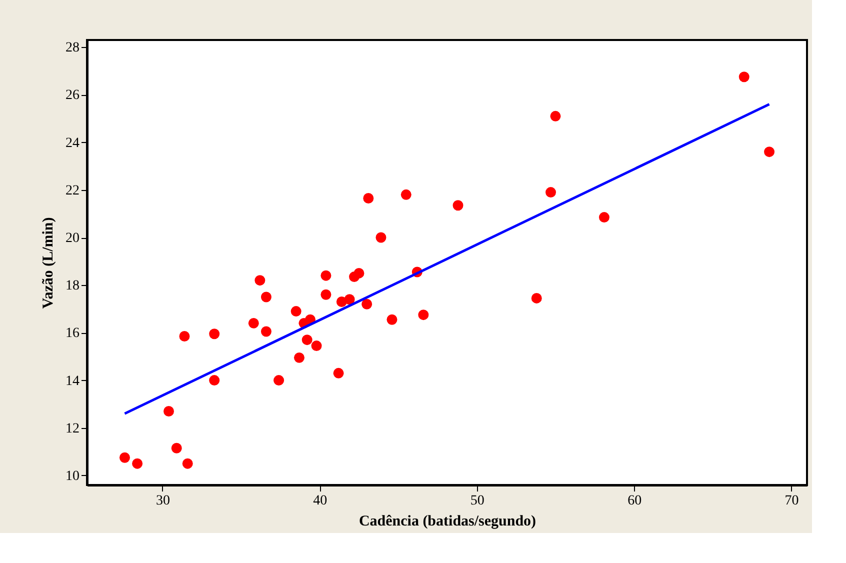  Describe the element at coordinates (73, 143) in the screenshot. I see `y-tick-label: 24` at that location.